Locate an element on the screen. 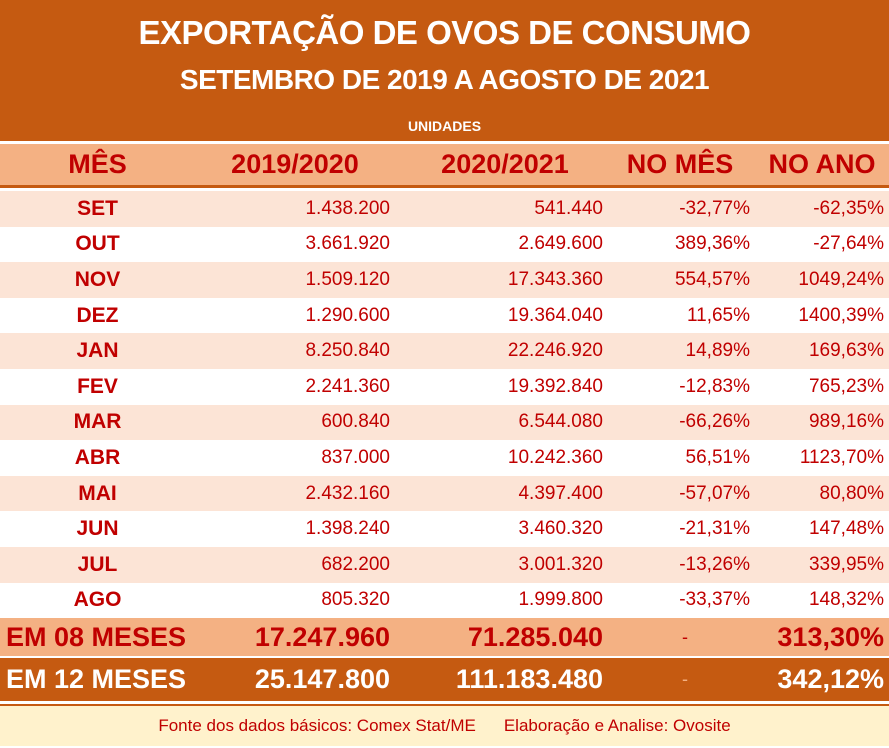  value-cell: 56,51% is located at coordinates (717, 457).